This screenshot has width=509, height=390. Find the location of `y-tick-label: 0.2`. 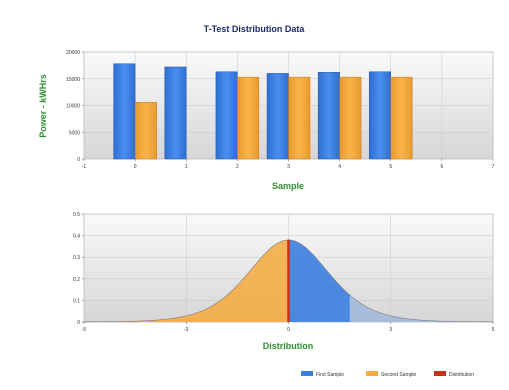

y-tick-label: 0.2 is located at coordinates (76, 280).